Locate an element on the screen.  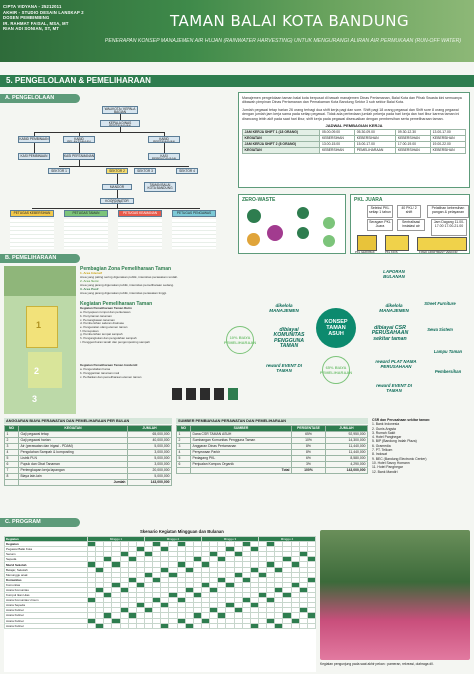
zona-item: 2. Area Semi is located at coordinates (89, 280).